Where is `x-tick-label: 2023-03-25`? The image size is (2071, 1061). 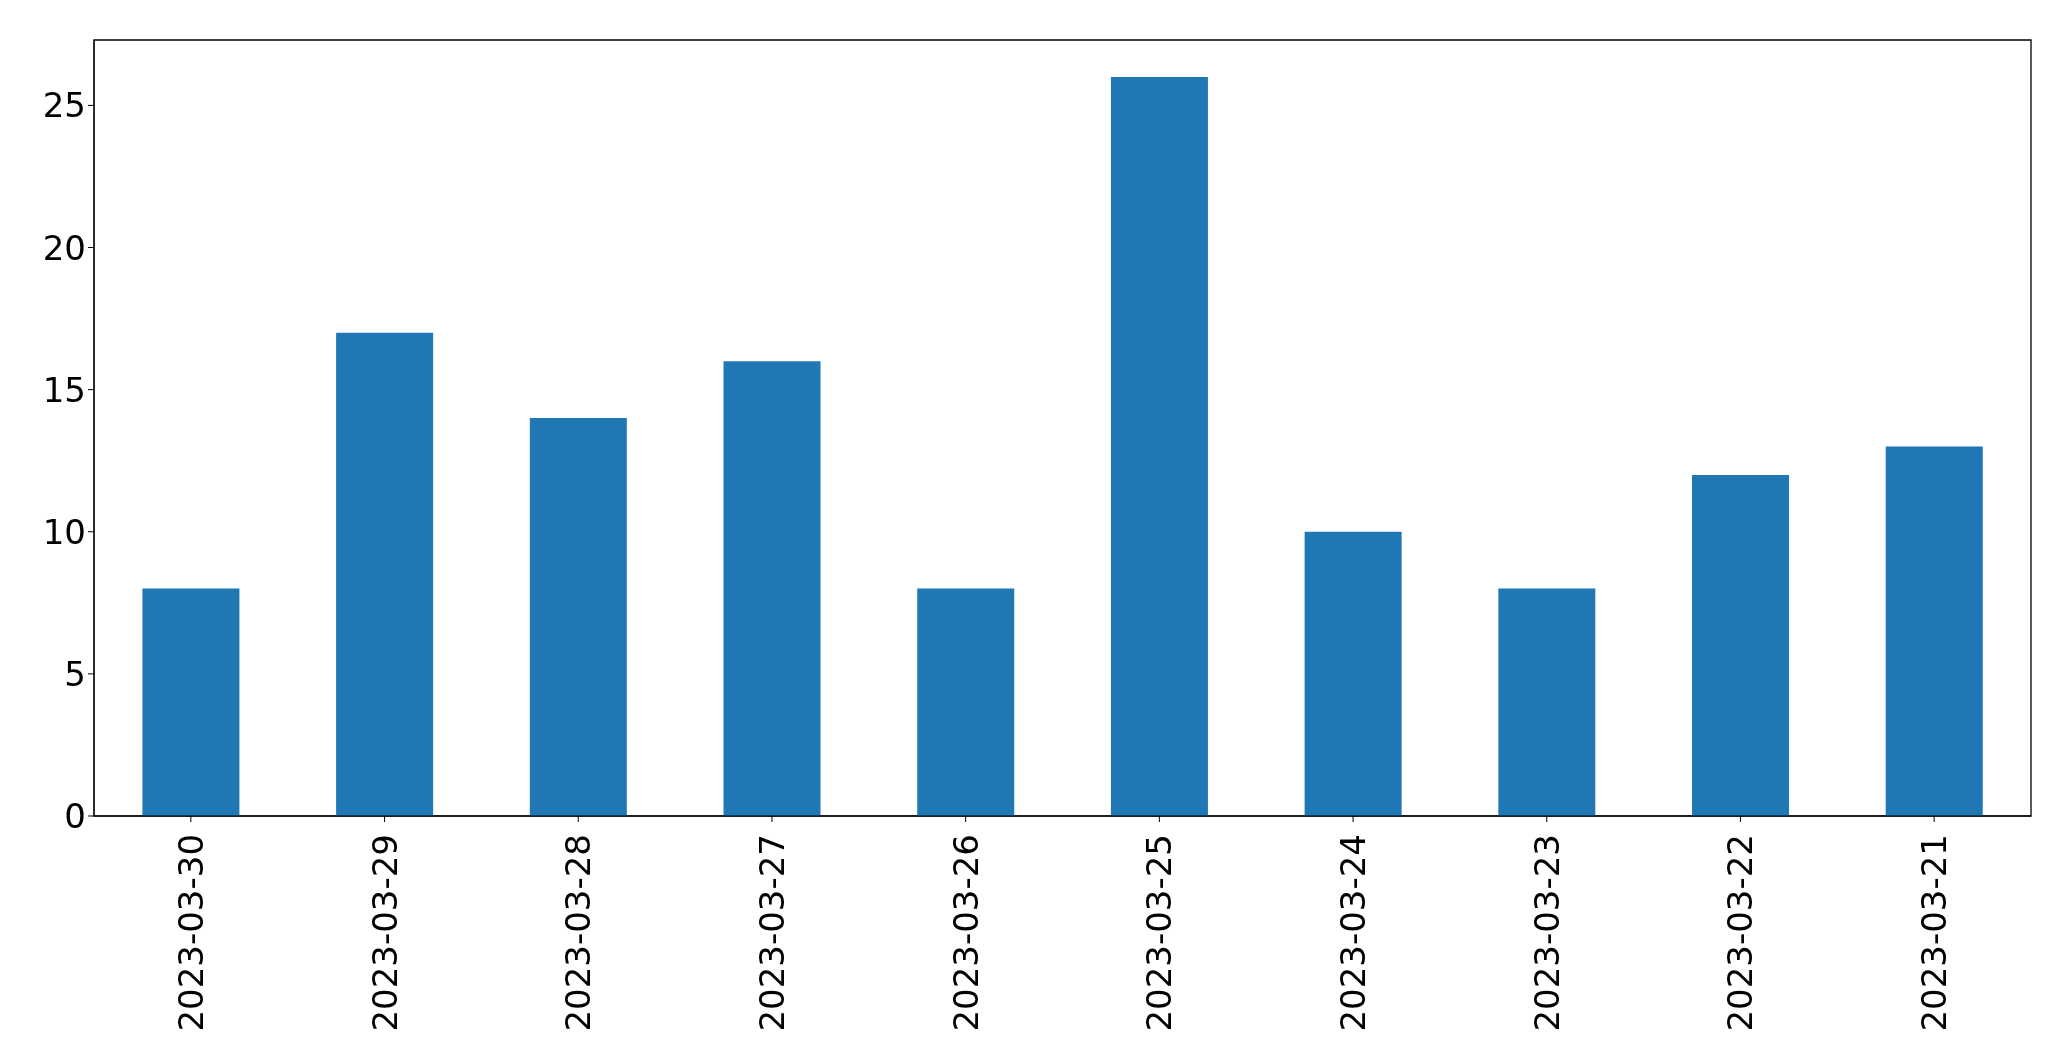
x-tick-label: 2023-03-25 is located at coordinates (1159, 933).